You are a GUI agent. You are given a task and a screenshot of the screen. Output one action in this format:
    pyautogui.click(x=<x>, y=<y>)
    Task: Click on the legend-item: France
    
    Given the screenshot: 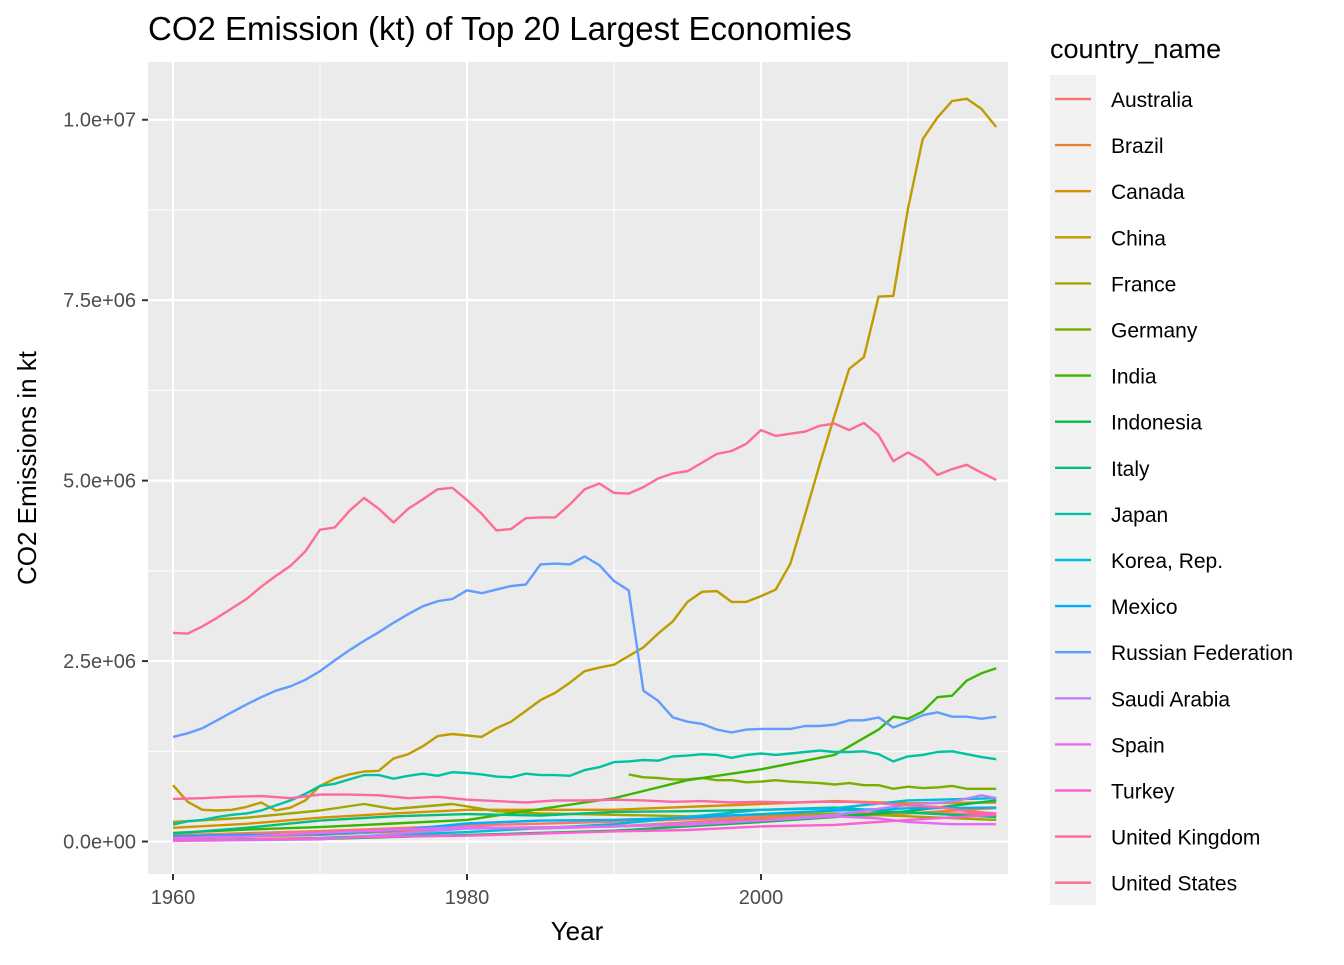 What is the action you would take?
    pyautogui.click(x=1115, y=284)
    